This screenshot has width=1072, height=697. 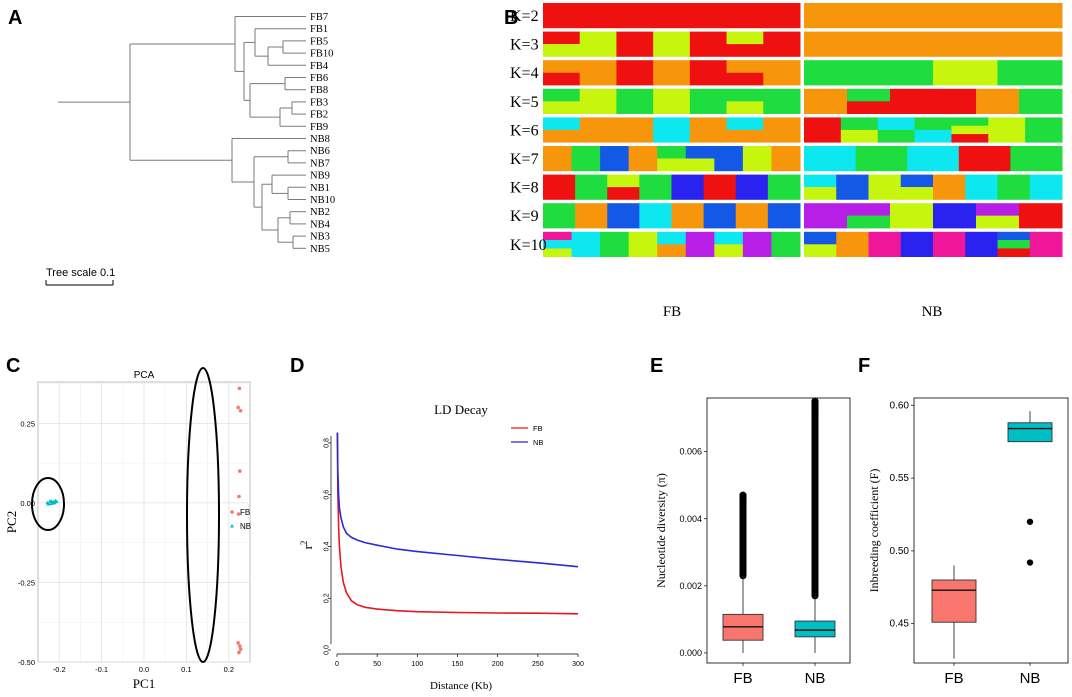 I want to click on tree-leaf-label: FB5, so click(x=319, y=41).